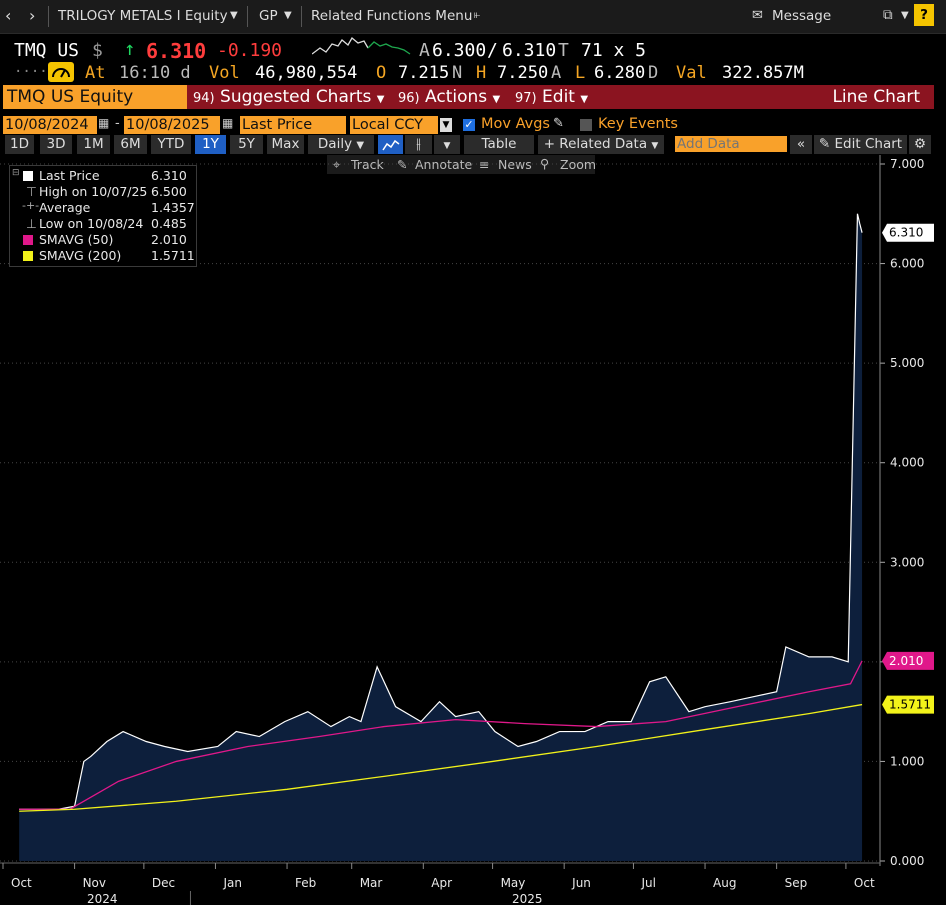 This screenshot has height=905, width=946. I want to click on key-events-label: Key Events, so click(638, 124).